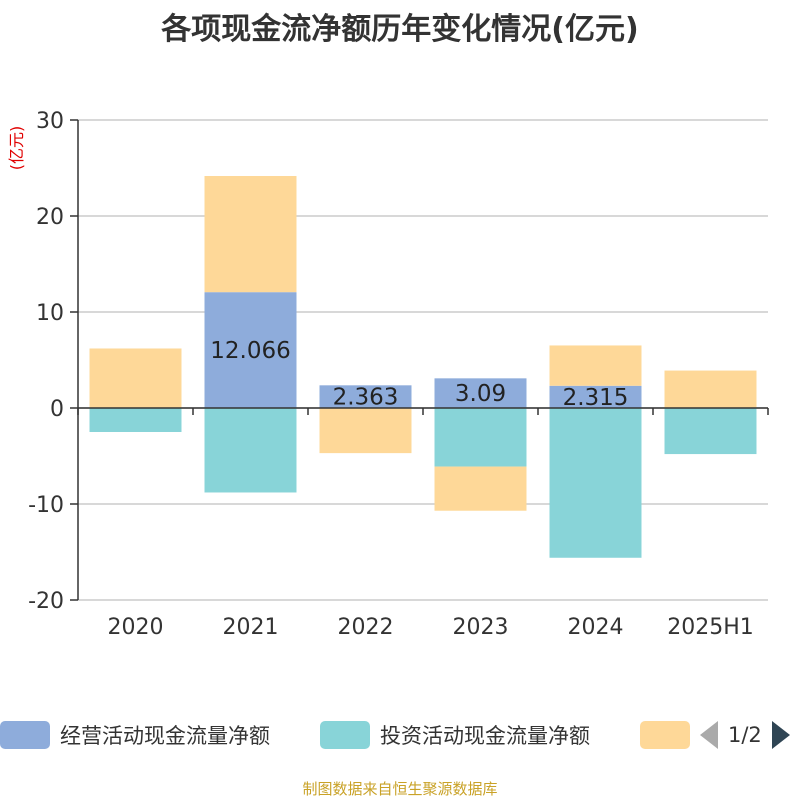 This screenshot has height=800, width=800. I want to click on legend-pager: 1/2, so click(745, 735).